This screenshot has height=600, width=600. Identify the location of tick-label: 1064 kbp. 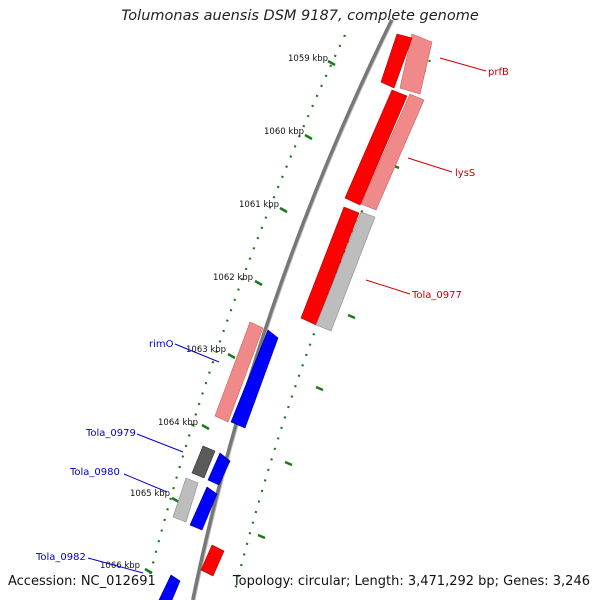
(178, 423).